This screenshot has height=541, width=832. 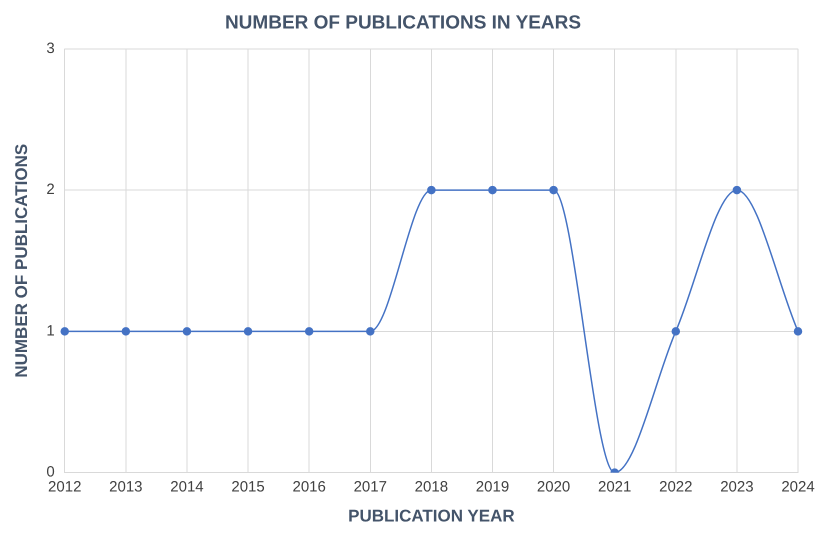 What do you see at coordinates (615, 487) in the screenshot?
I see `x-tick-label: 2021` at bounding box center [615, 487].